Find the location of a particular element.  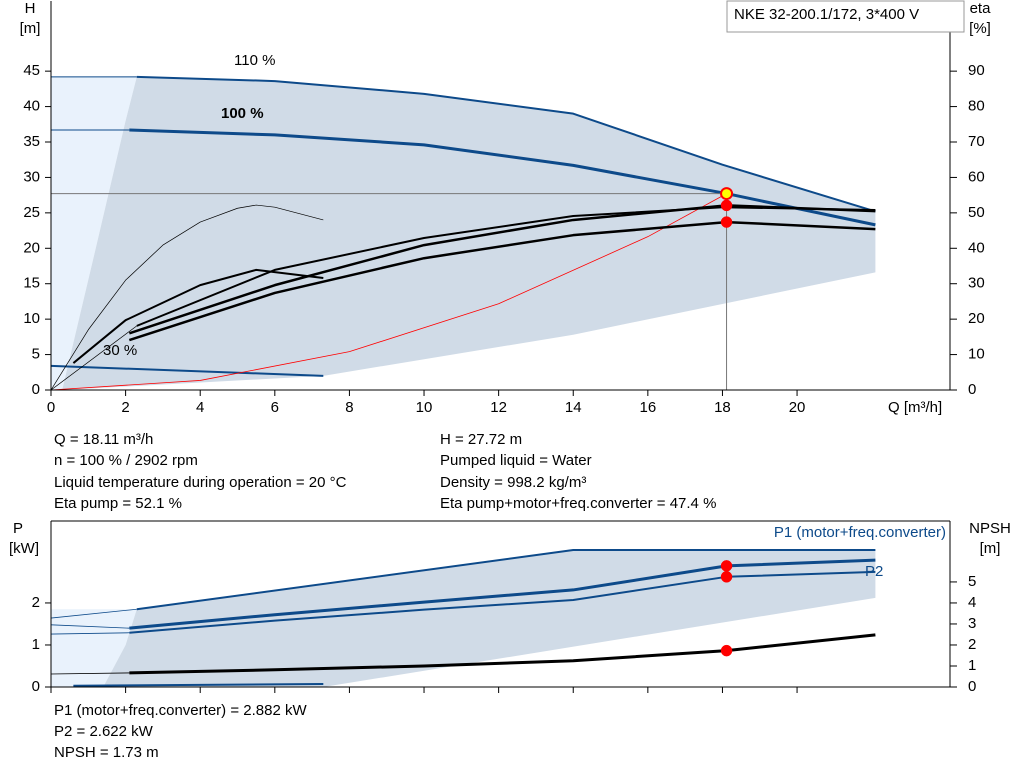

curve-label: 110 % is located at coordinates (254, 60).